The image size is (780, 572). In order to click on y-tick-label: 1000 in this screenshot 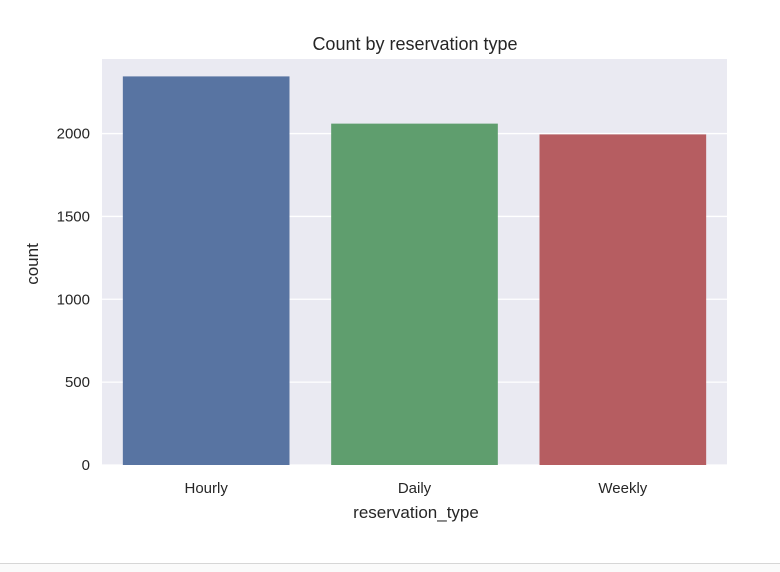, I will do `click(73, 299)`.